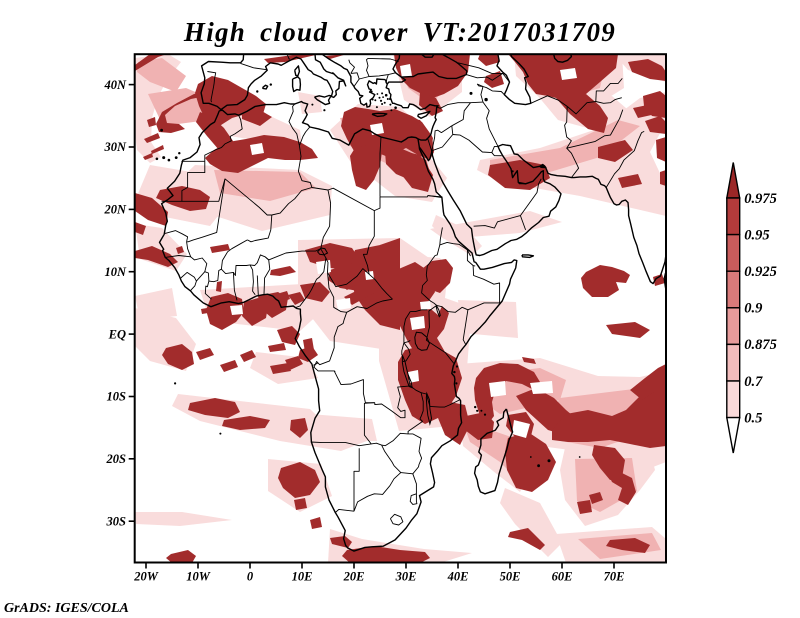 Image resolution: width=800 pixels, height=618 pixels. What do you see at coordinates (302, 577) in the screenshot?
I see `svg-text: 10E` at bounding box center [302, 577].